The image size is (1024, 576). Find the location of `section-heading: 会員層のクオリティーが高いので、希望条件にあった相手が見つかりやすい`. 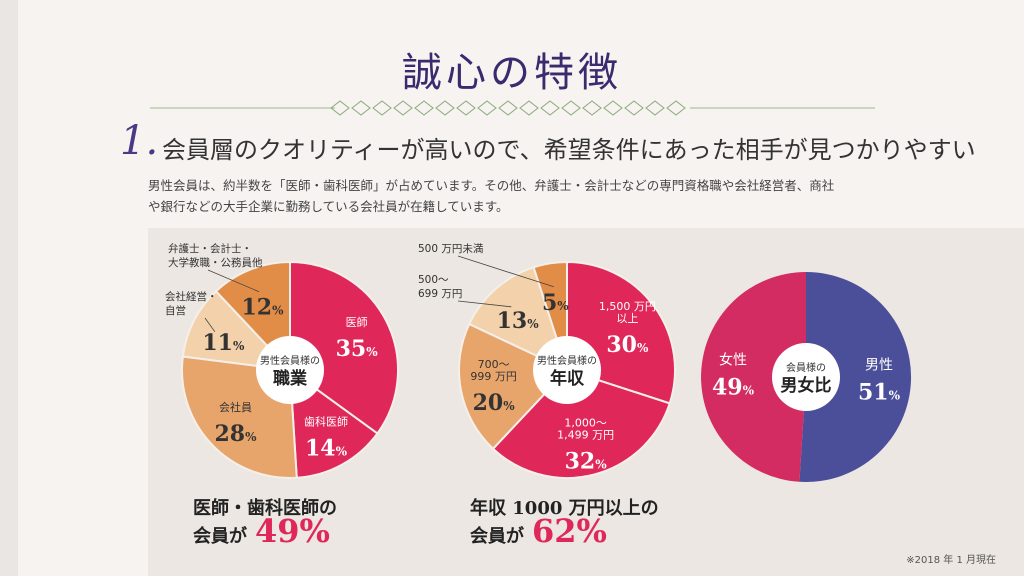

section-heading: 会員層のクオリティーが高いので、希望条件にあった相手が見つかりやすい is located at coordinates (569, 150).